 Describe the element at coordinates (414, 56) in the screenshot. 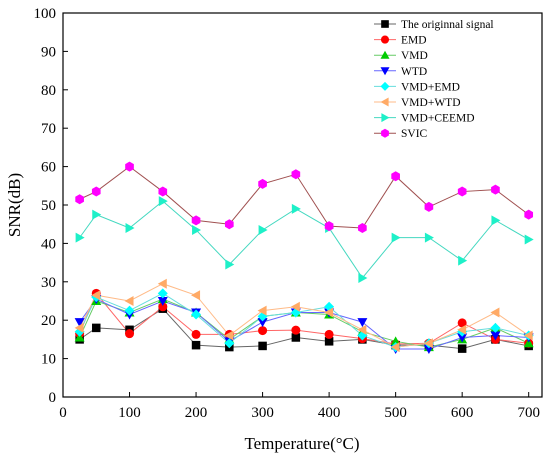

I see `legend-label-vmd: VMD` at that location.